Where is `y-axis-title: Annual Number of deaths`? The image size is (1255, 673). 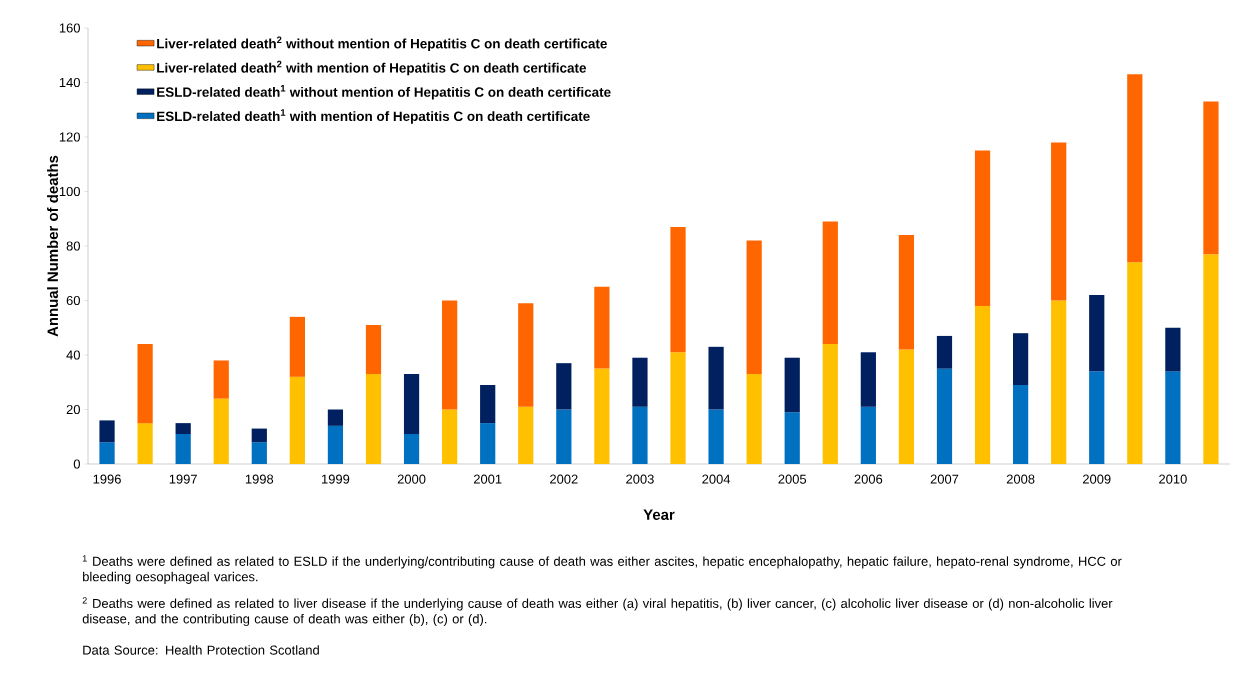 y-axis-title: Annual Number of deaths is located at coordinates (53, 246).